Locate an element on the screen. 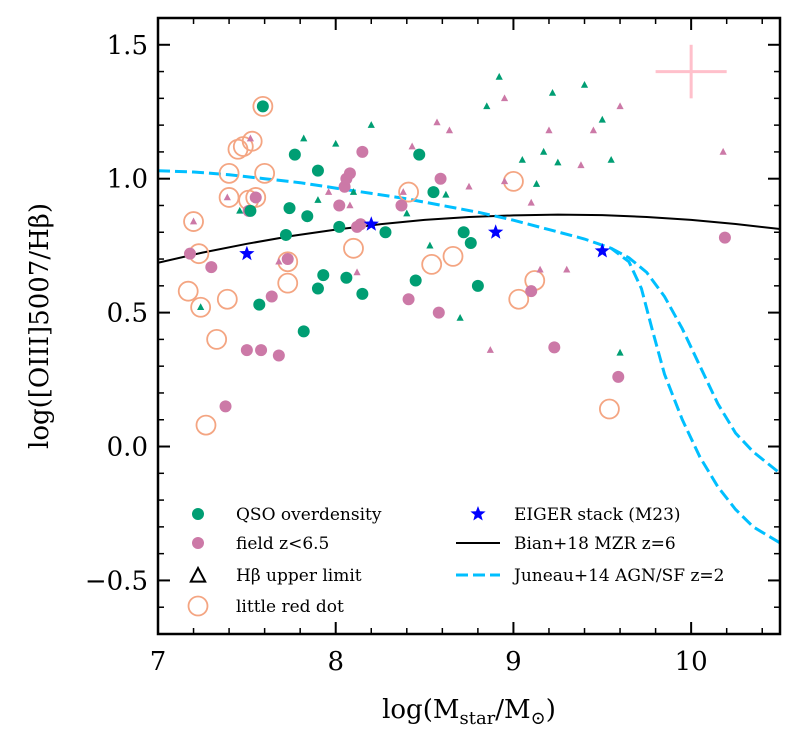 This screenshot has height=745, width=800. legend-marker-ring is located at coordinates (198, 606).